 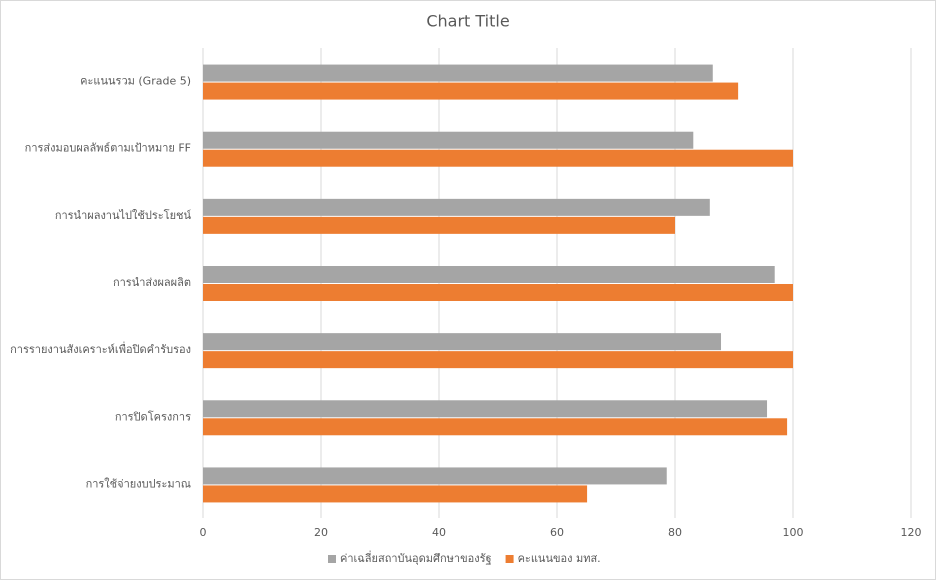 What do you see at coordinates (138, 483) in the screenshot?
I see `y-tick-label: การใช้จ่ายงบประมาณ` at bounding box center [138, 483].